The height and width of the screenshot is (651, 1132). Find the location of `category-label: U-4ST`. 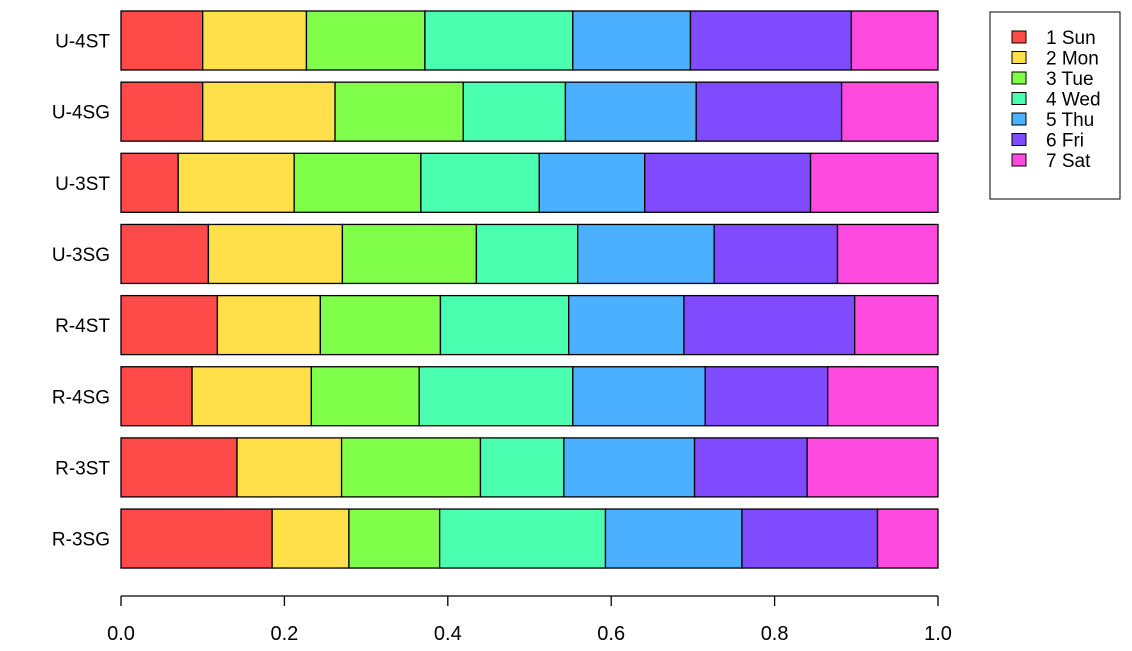

category-label: U-4ST is located at coordinates (82, 42).